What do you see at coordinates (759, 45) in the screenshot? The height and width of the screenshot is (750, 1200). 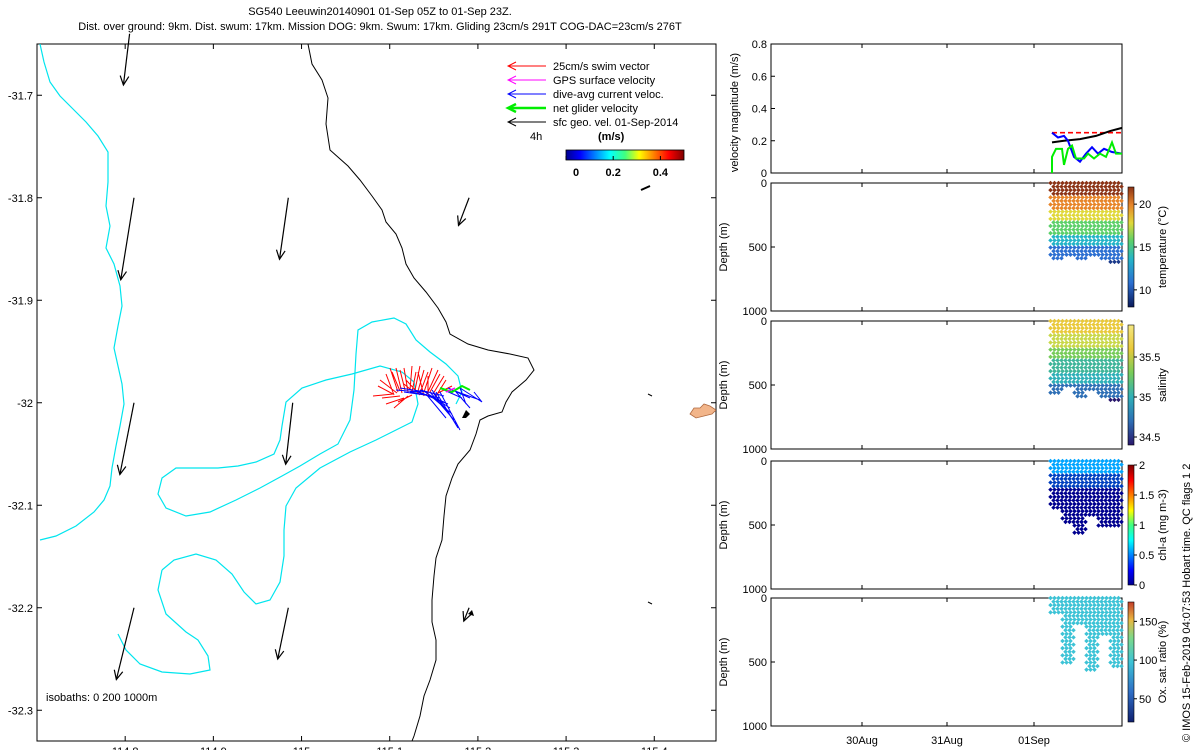 I see `y-tick-label: 0.8` at bounding box center [759, 45].